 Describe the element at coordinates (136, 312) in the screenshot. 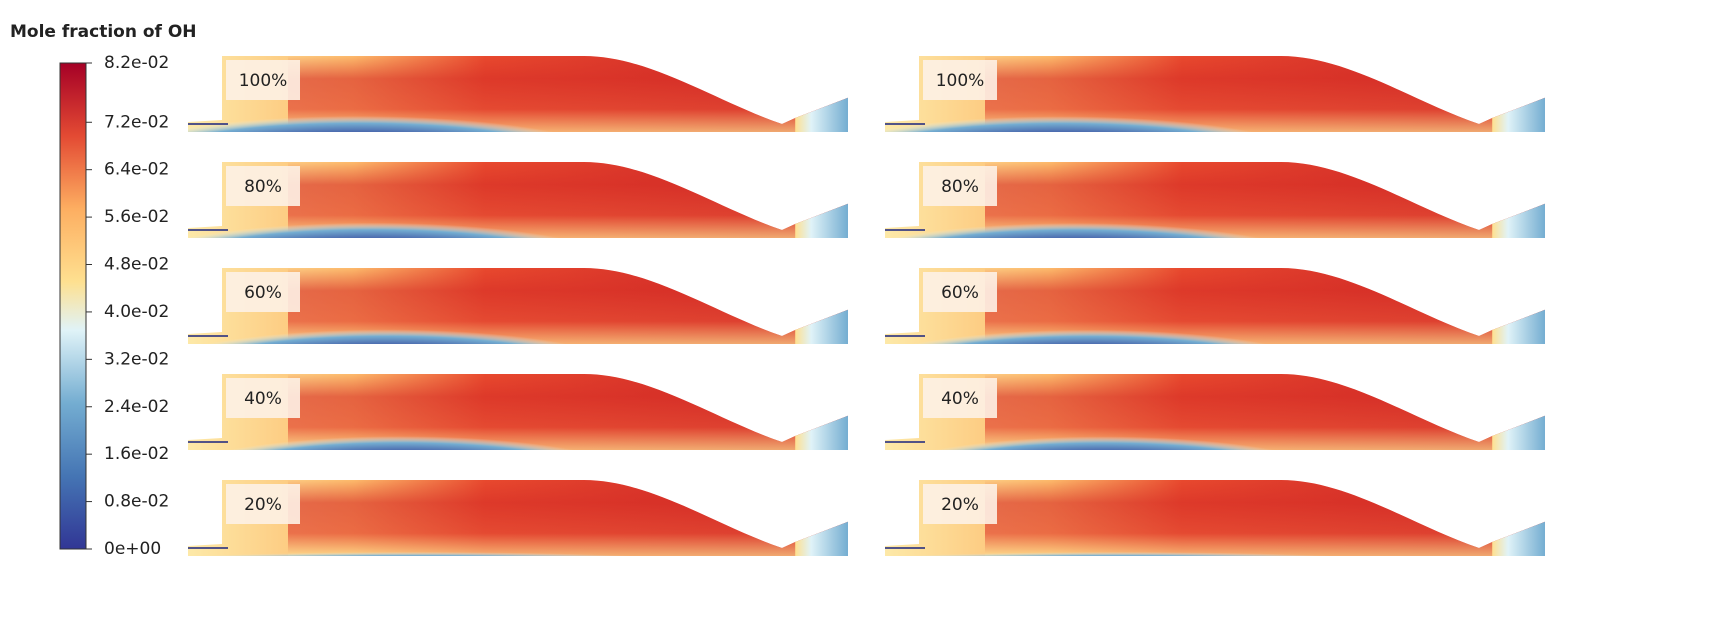

I see `colorbar-tick-label: 4.0e-02` at that location.